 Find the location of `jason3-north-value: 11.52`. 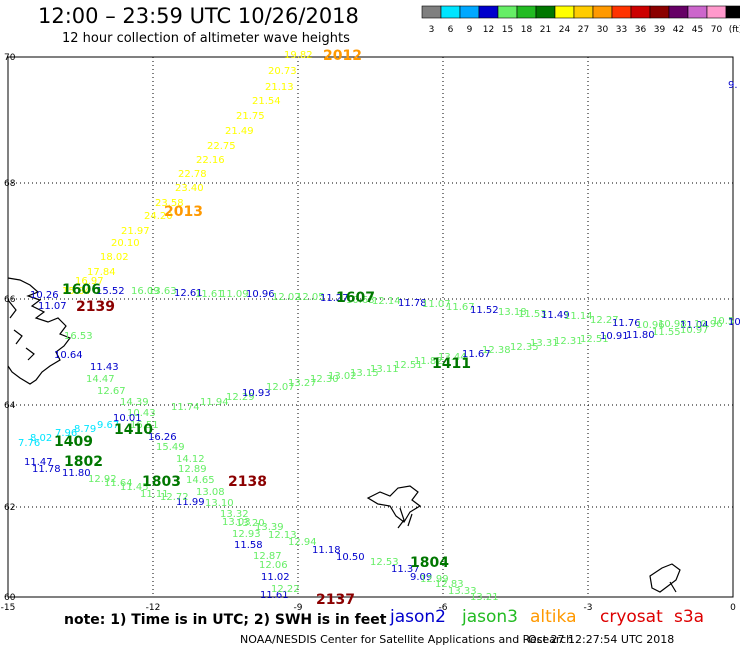

jason3-north-value: 11.52 is located at coordinates (484, 310).